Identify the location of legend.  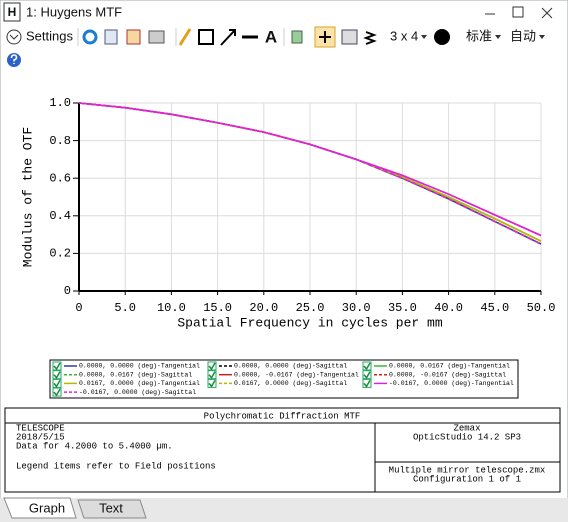
(284, 379).